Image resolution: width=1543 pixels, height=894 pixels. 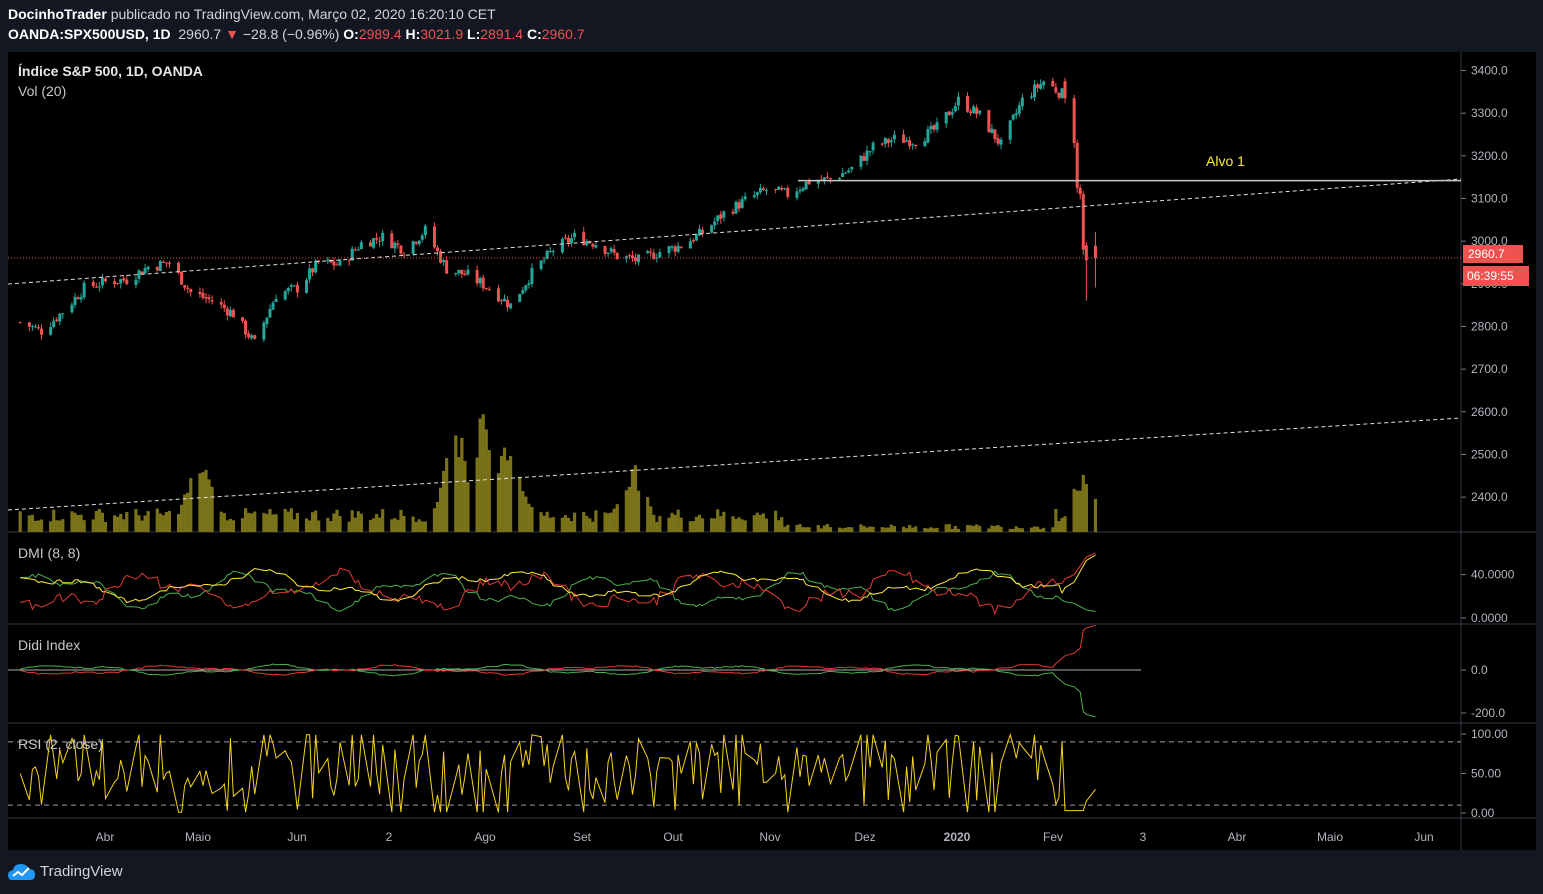 What do you see at coordinates (558, 650) in the screenshot?
I see `didi-slow-line` at bounding box center [558, 650].